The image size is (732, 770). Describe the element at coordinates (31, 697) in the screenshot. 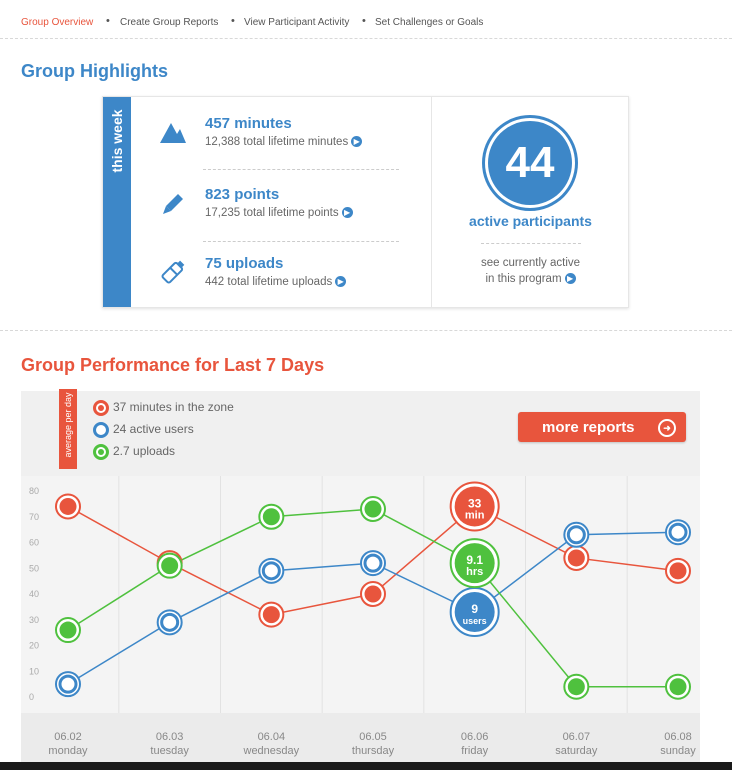

I see `y-tick-label: 0` at that location.